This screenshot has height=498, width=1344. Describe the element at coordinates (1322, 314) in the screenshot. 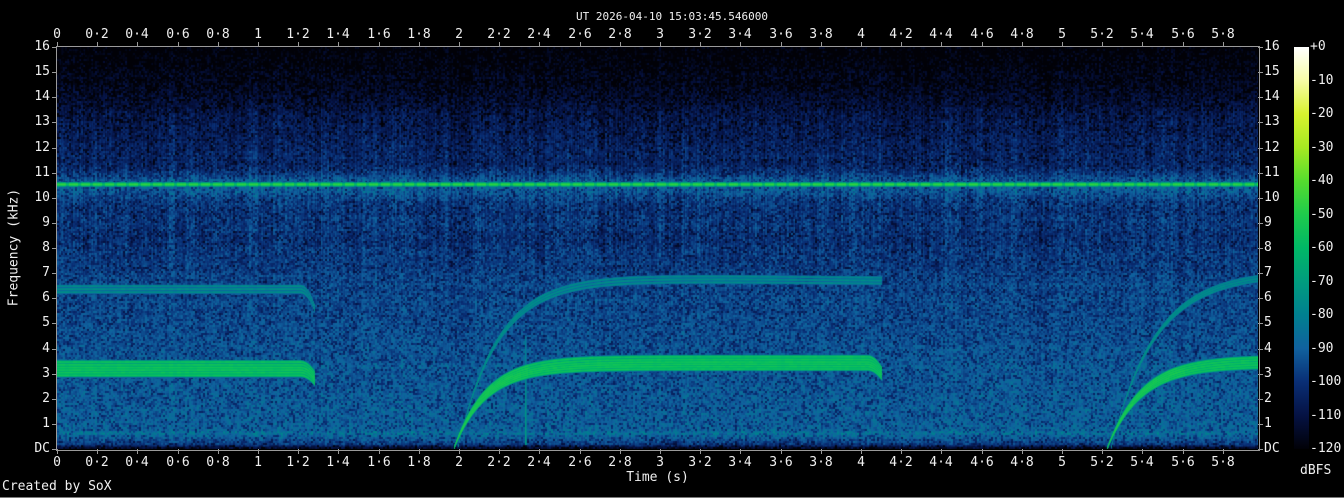

I see `colorbar-tick-label: -80` at that location.